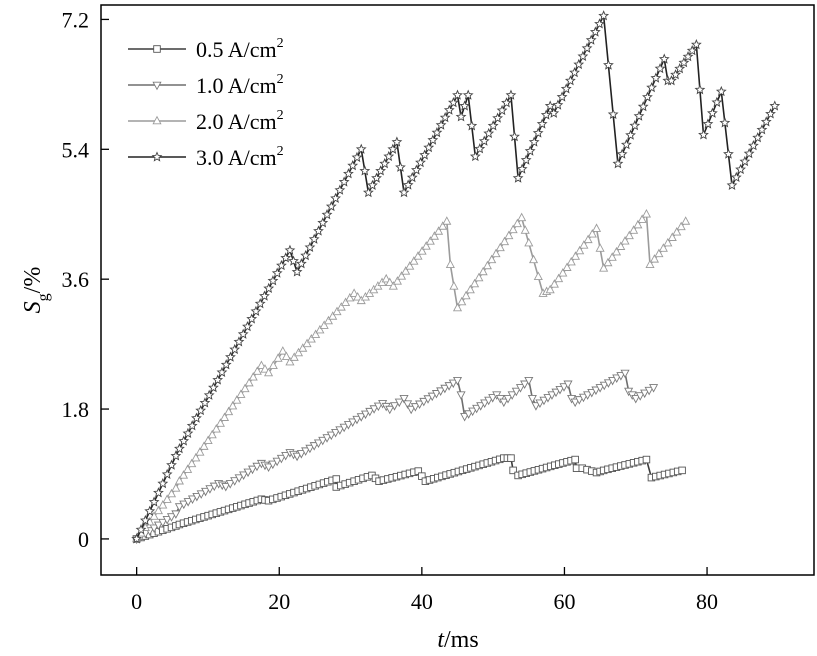 This screenshot has height=656, width=817. I want to click on legend-label: 0.5 A/cm2, so click(240, 49).